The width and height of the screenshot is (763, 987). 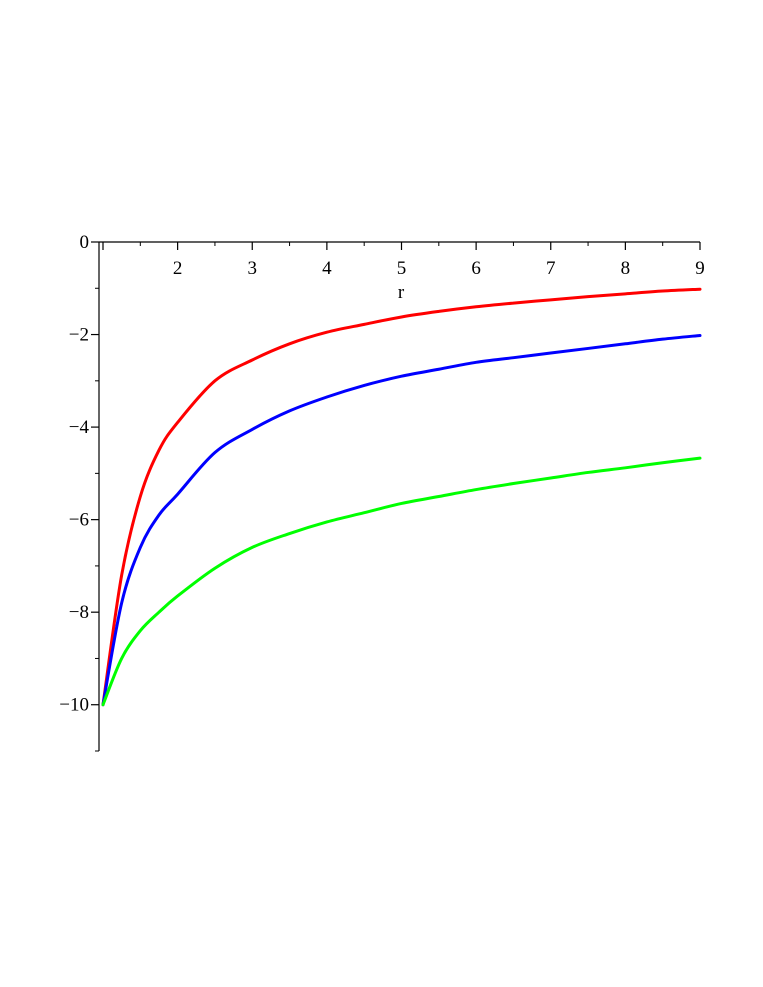 I want to click on y-tick-label: −2, so click(x=79, y=335).